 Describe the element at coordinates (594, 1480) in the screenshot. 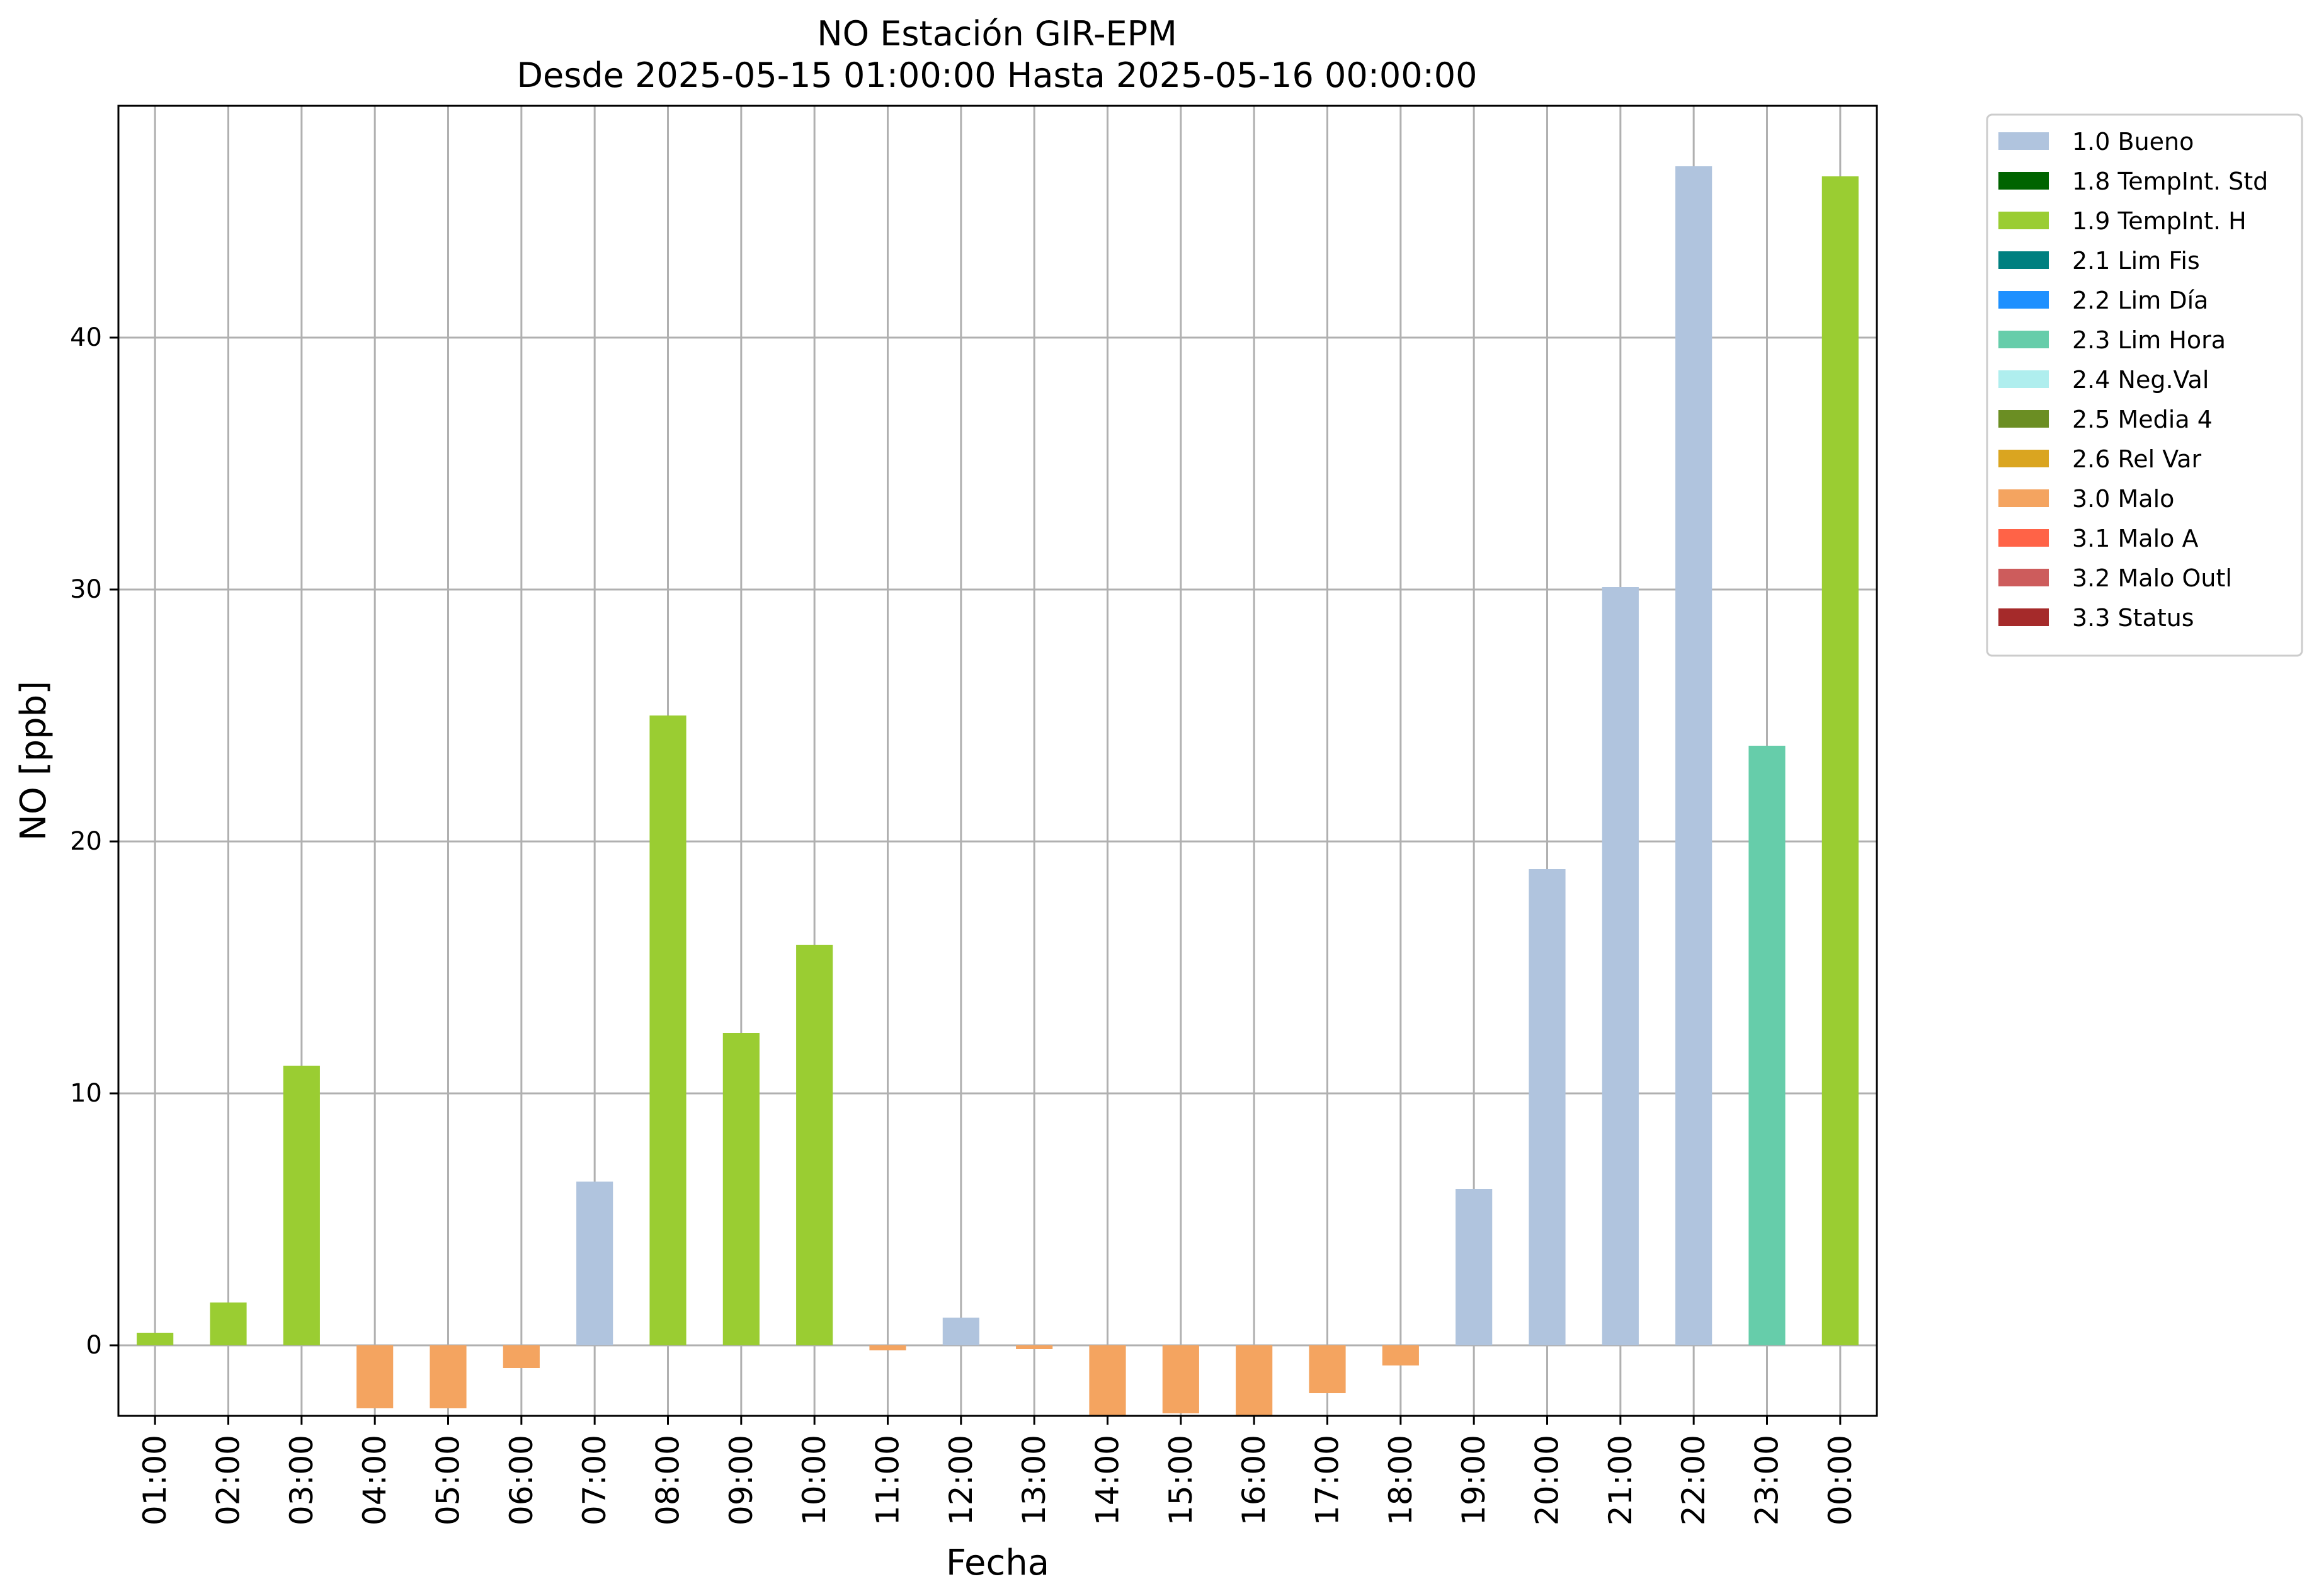

I see `x-tick-label: 07:00` at that location.